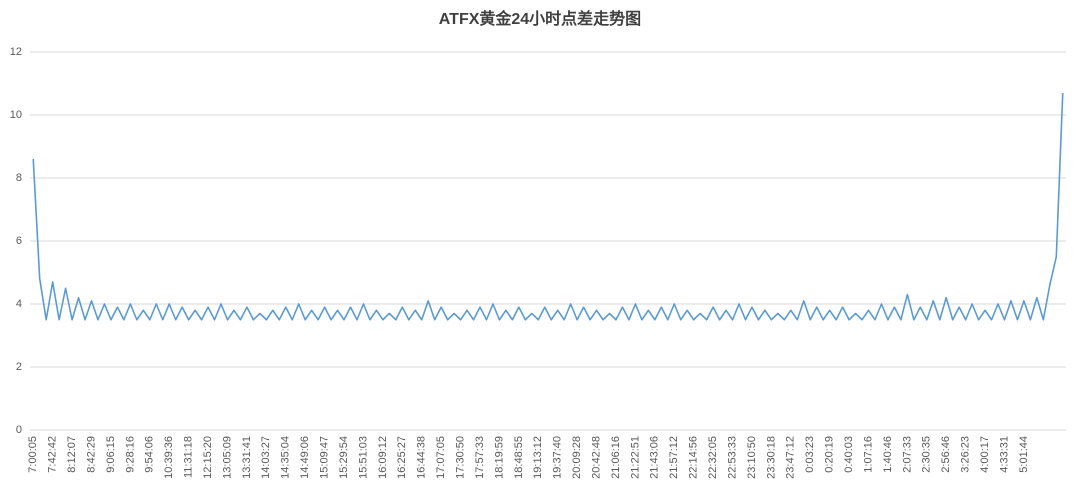 The height and width of the screenshot is (495, 1080). What do you see at coordinates (169, 457) in the screenshot?
I see `x-tick-label: 10:39:36` at bounding box center [169, 457].